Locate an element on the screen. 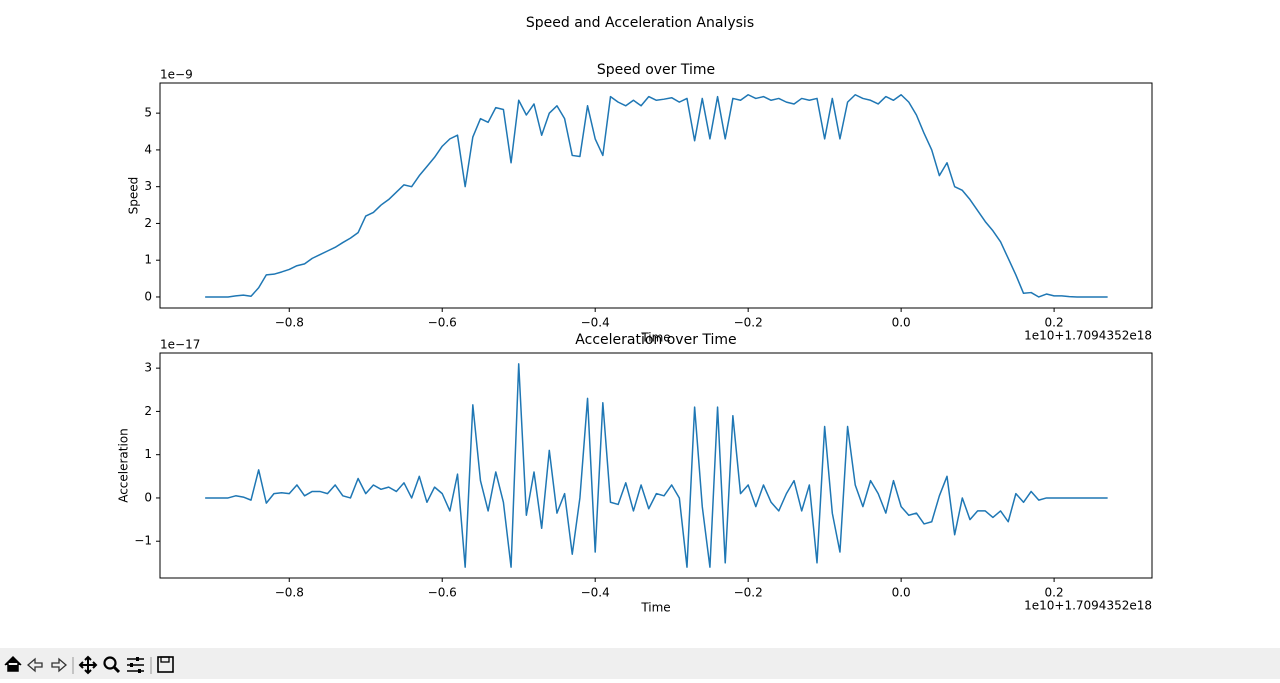  y-tick-label: 4 is located at coordinates (148, 149).